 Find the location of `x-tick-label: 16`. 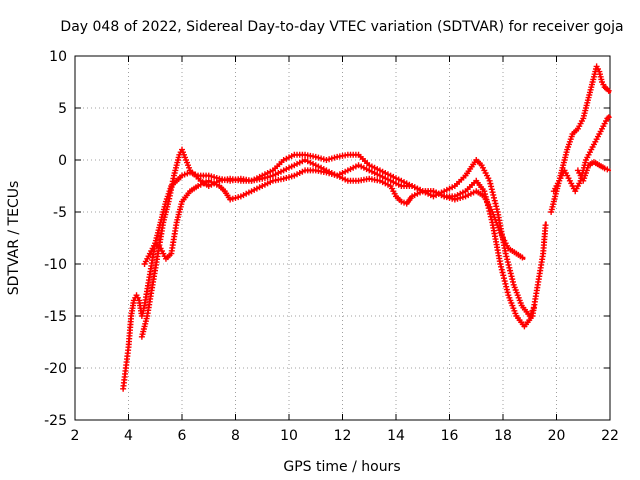

x-tick-label: 16 is located at coordinates (450, 436).